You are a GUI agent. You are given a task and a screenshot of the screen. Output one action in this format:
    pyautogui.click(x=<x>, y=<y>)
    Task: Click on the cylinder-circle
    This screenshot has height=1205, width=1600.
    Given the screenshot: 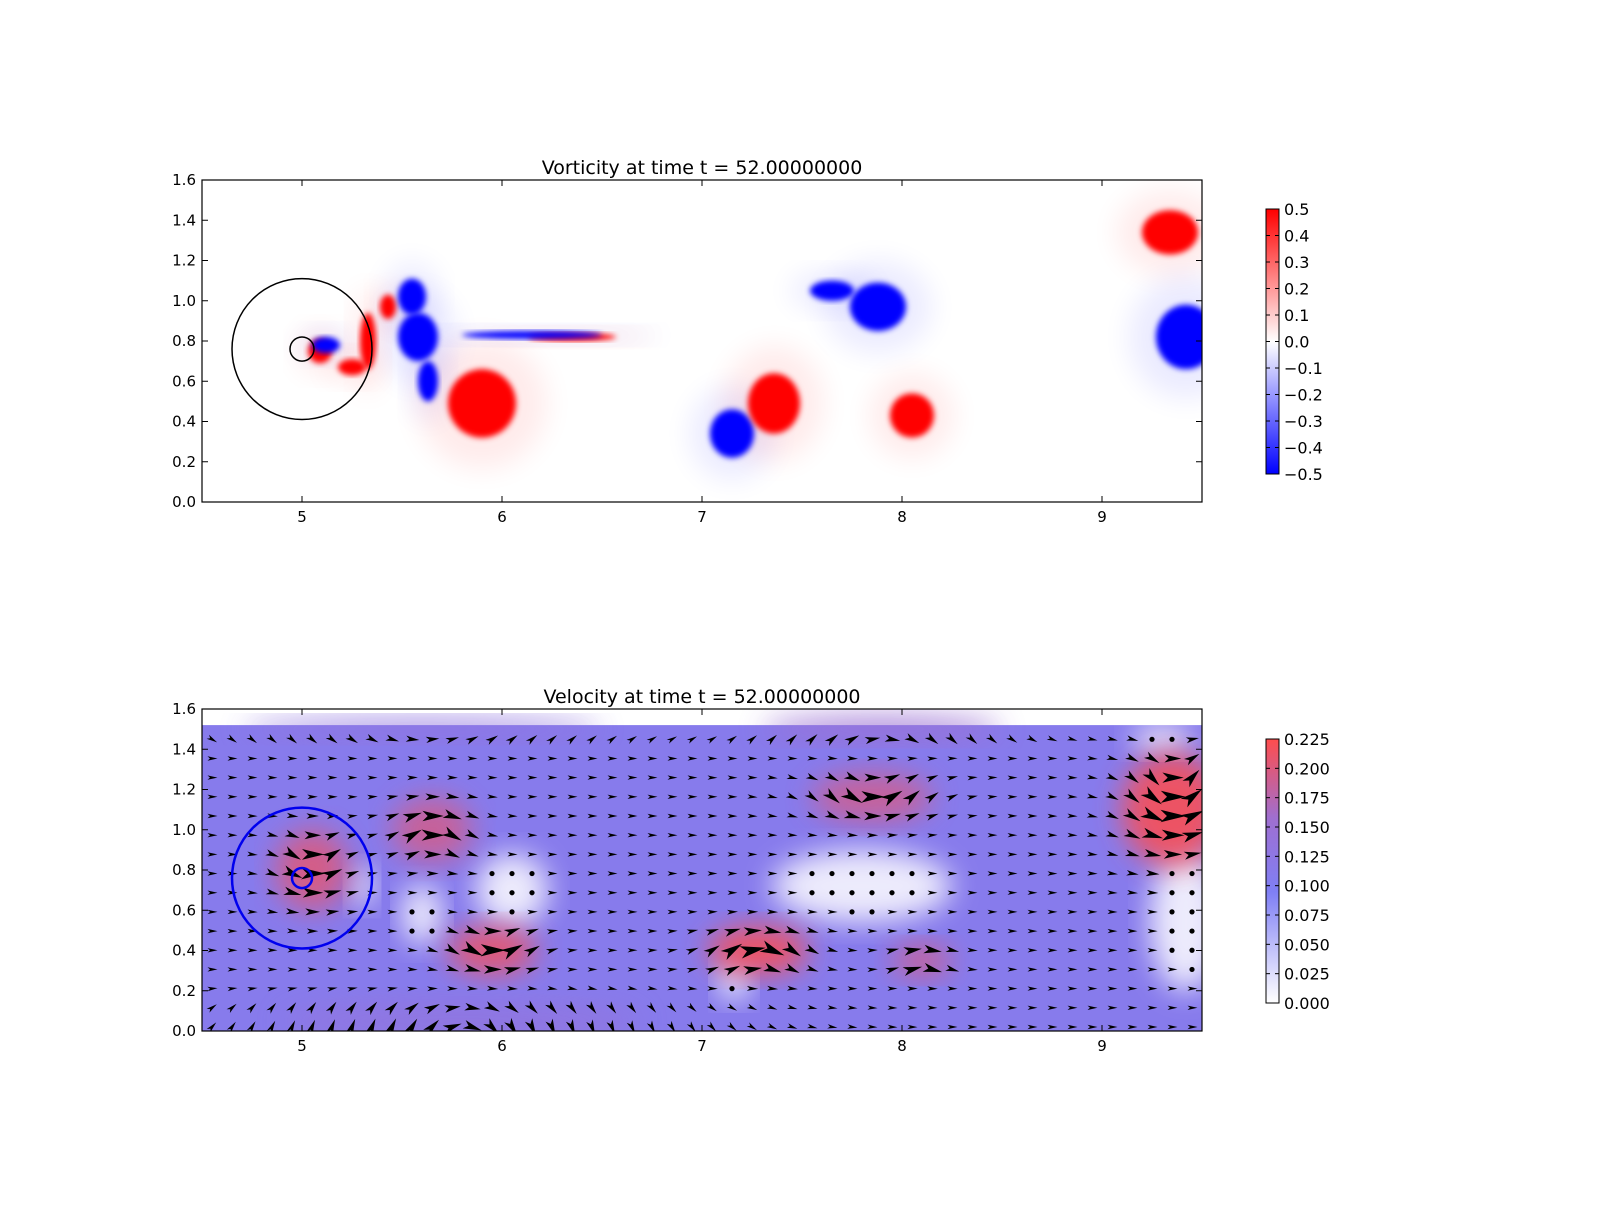 What is the action you would take?
    pyautogui.click(x=302, y=349)
    